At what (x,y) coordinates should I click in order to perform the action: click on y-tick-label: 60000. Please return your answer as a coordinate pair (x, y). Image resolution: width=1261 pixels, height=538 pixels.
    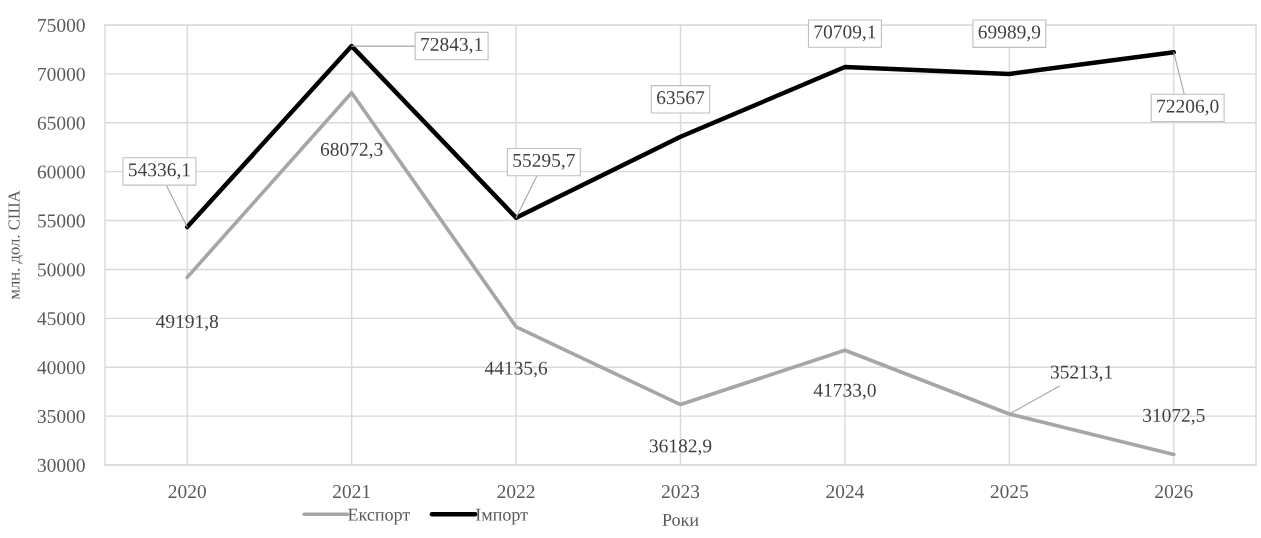
    Looking at the image, I should click on (61, 172).